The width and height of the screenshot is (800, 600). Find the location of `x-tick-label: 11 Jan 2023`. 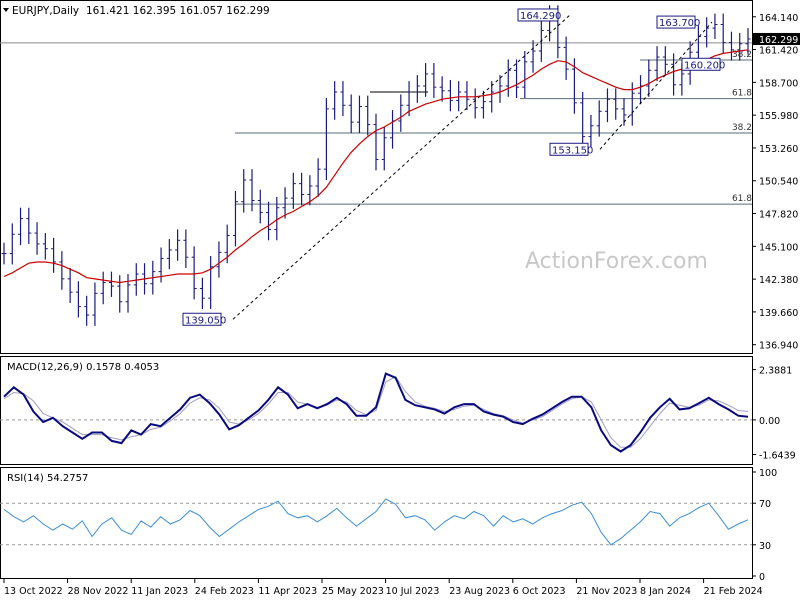

x-tick-label: 11 Jan 2023 is located at coordinates (159, 591).